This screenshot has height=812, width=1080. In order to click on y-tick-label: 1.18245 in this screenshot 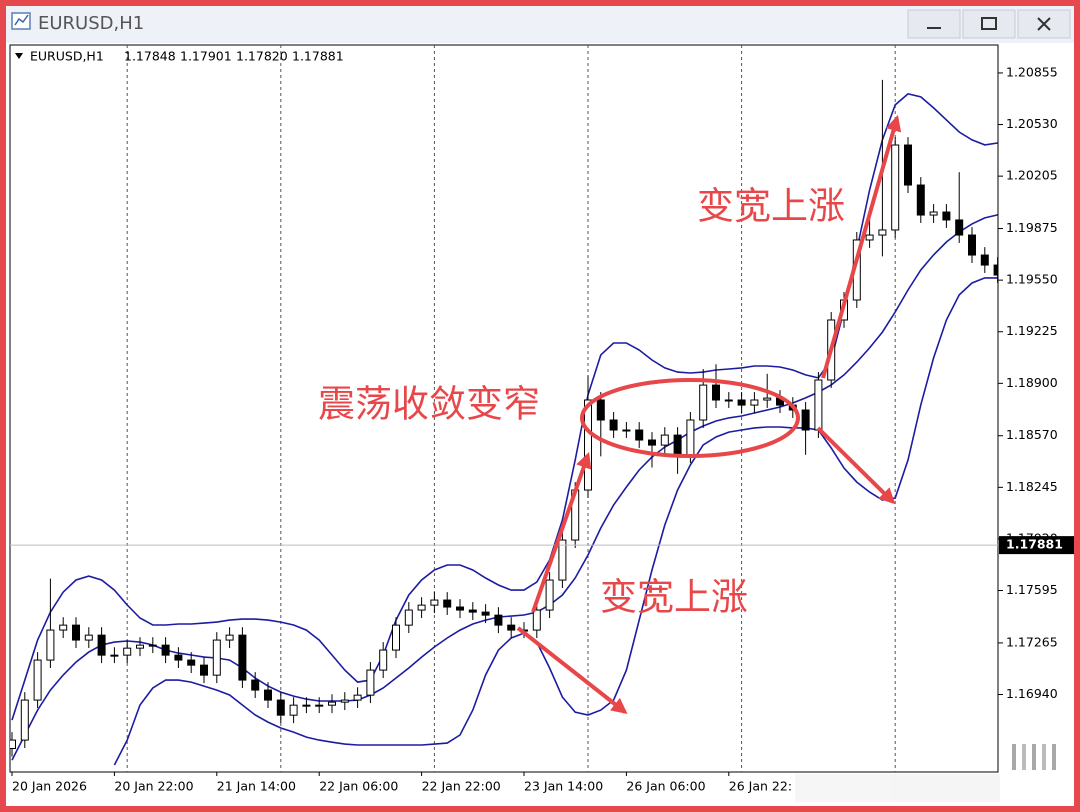, I will do `click(1032, 486)`.